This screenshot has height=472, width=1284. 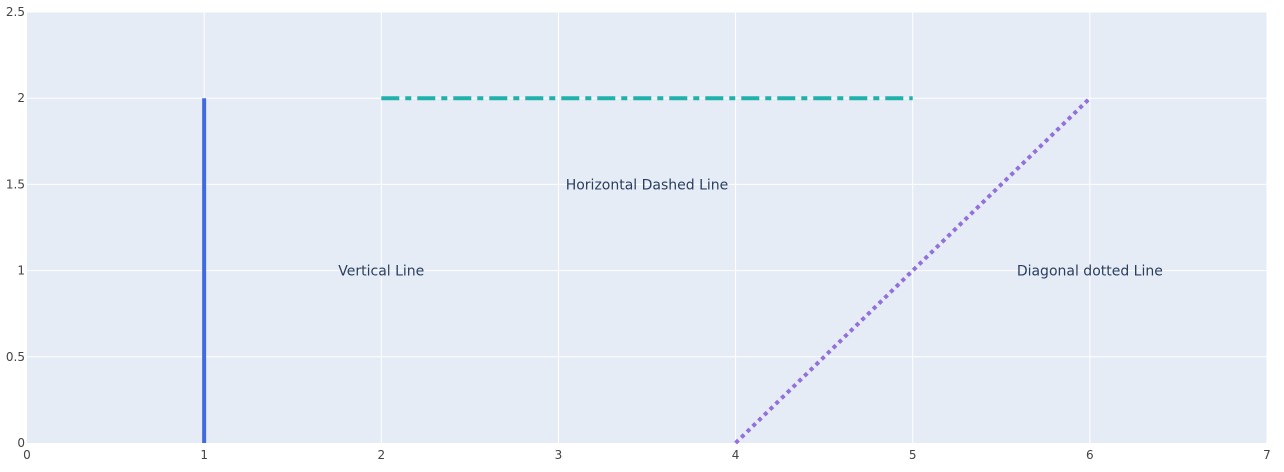 I want to click on x-tick-label-4: 4, so click(x=736, y=455).